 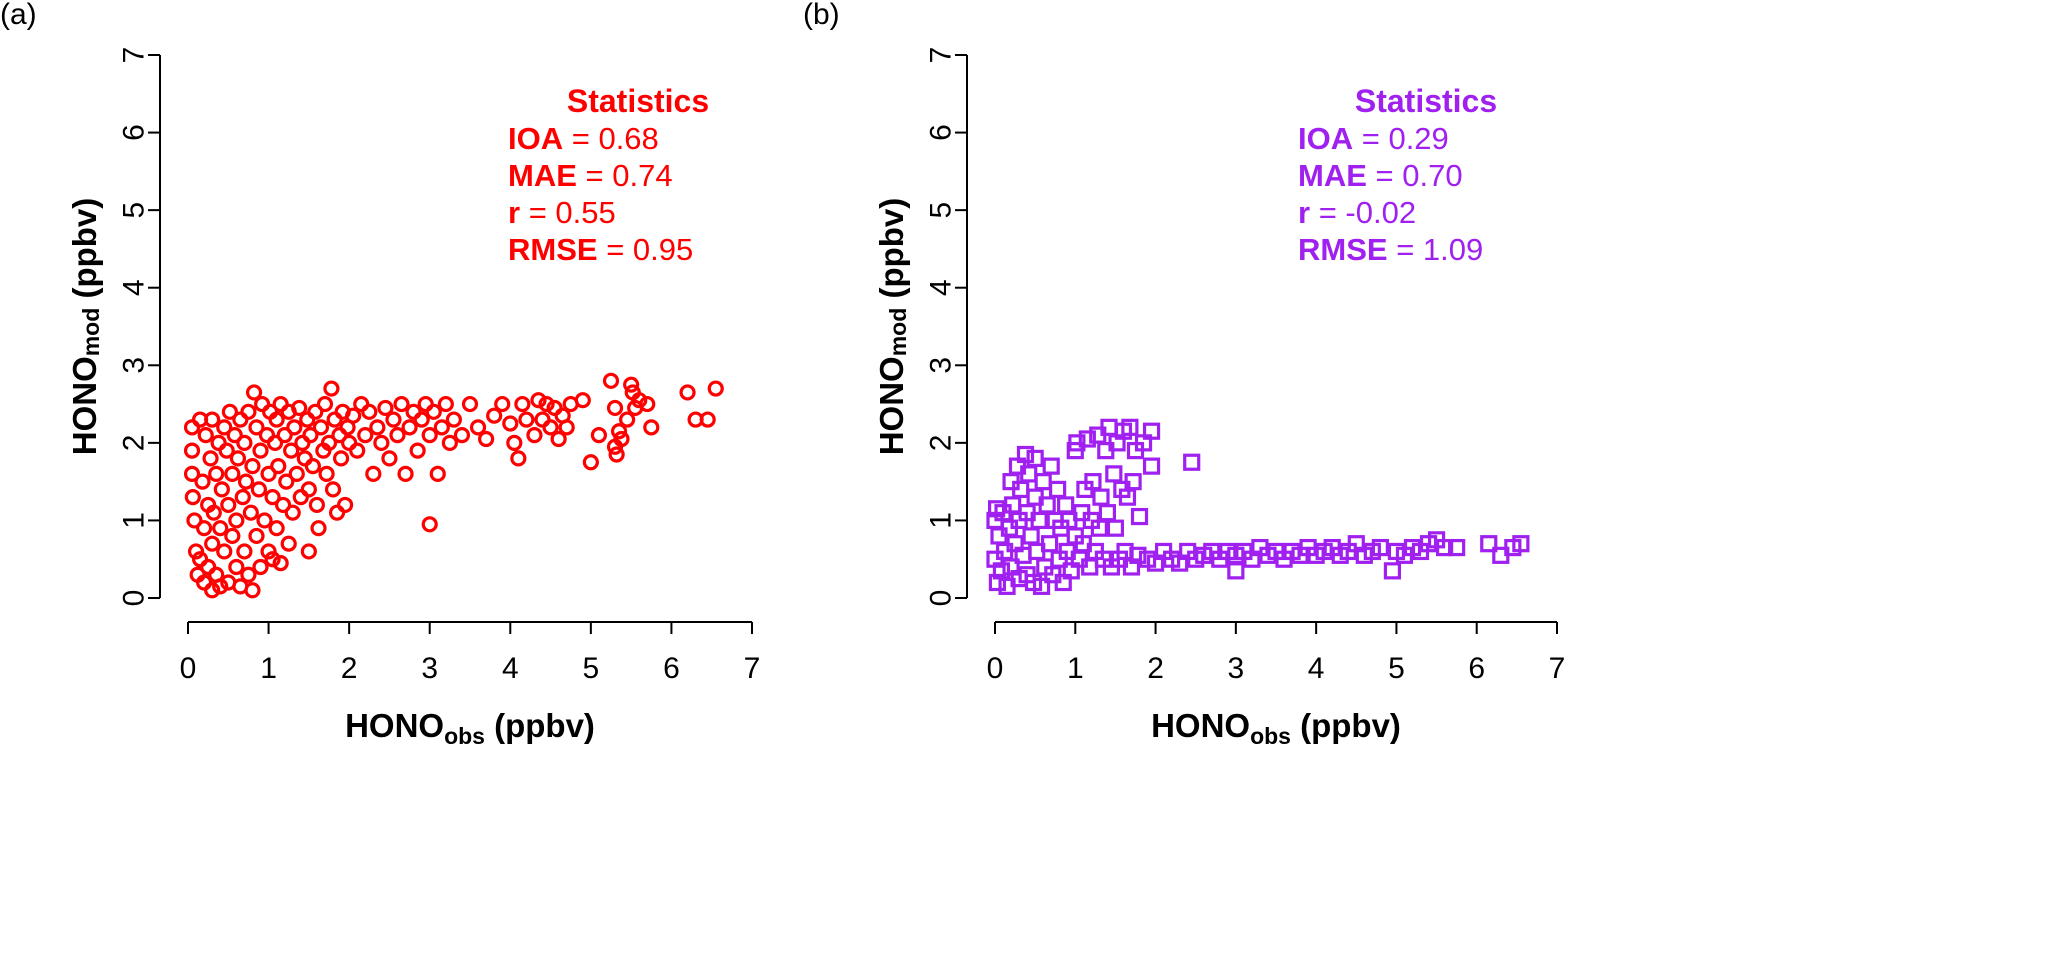 What do you see at coordinates (1155, 668) in the screenshot?
I see `x-tick-label: 2` at bounding box center [1155, 668].